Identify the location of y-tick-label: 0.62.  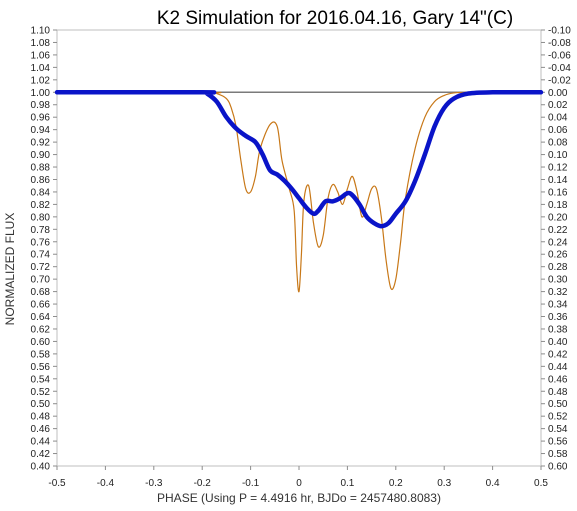
(41, 329).